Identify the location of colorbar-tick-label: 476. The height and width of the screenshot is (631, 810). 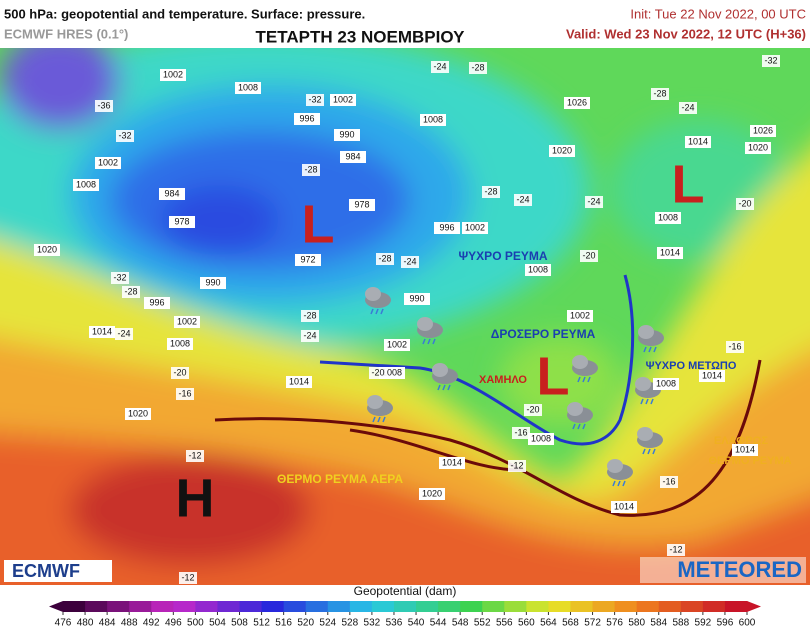
(63, 623).